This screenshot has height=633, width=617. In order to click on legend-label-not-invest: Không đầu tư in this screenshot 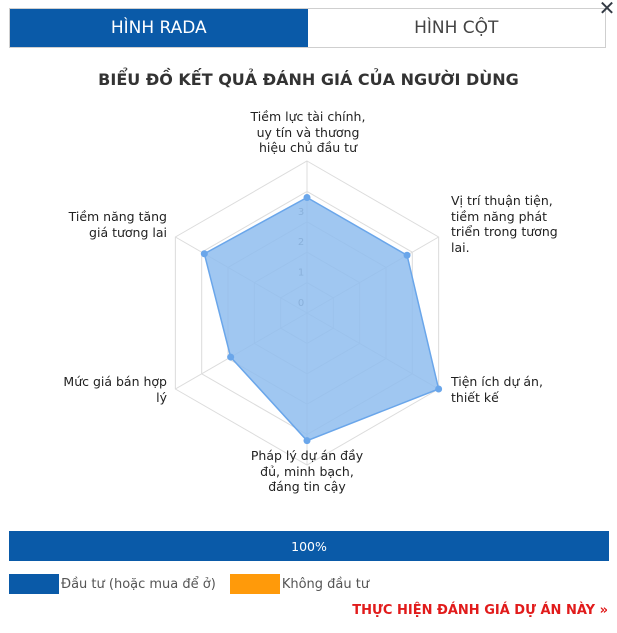, I will do `click(325, 584)`.